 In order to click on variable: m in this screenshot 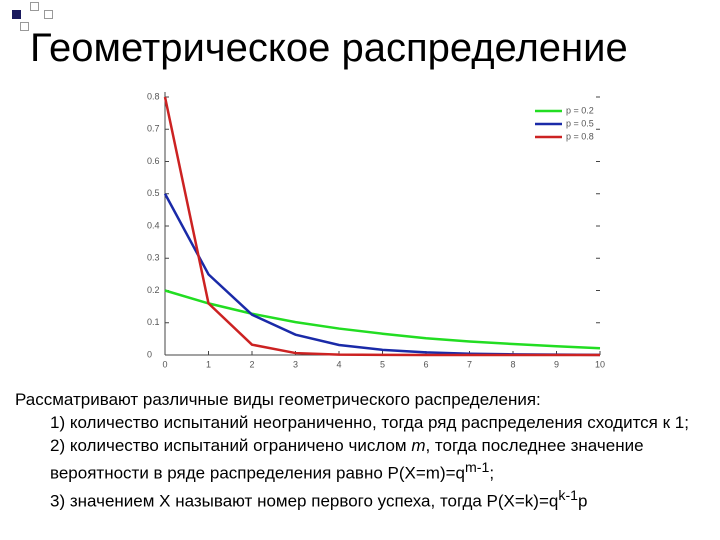, I will do `click(418, 445)`.